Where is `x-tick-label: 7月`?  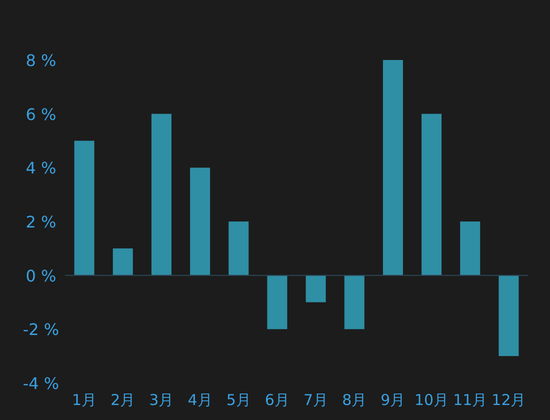 x-tick-label: 7月 is located at coordinates (316, 400).